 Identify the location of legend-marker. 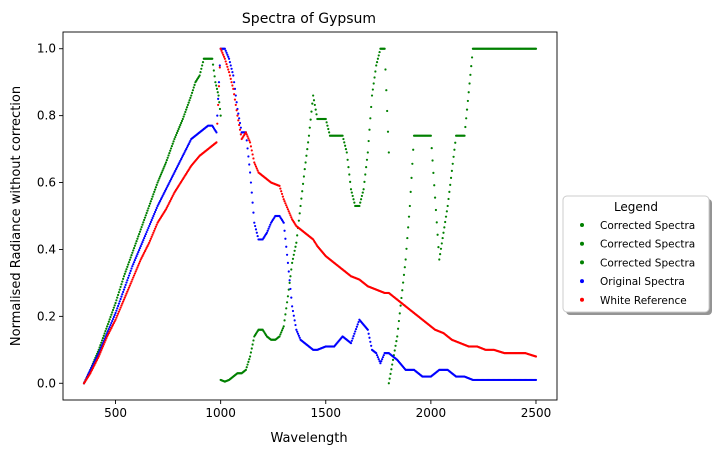
(582, 281).